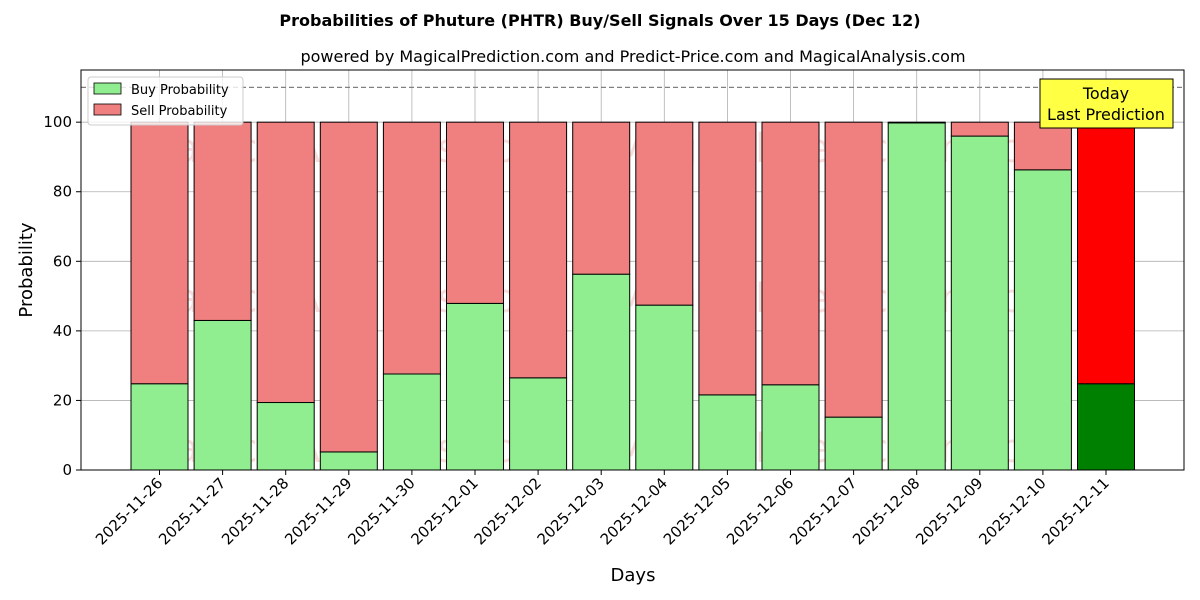 This screenshot has width=1200, height=600. What do you see at coordinates (1075, 511) in the screenshot?
I see `x-tick-label: 2025-12-11` at bounding box center [1075, 511].